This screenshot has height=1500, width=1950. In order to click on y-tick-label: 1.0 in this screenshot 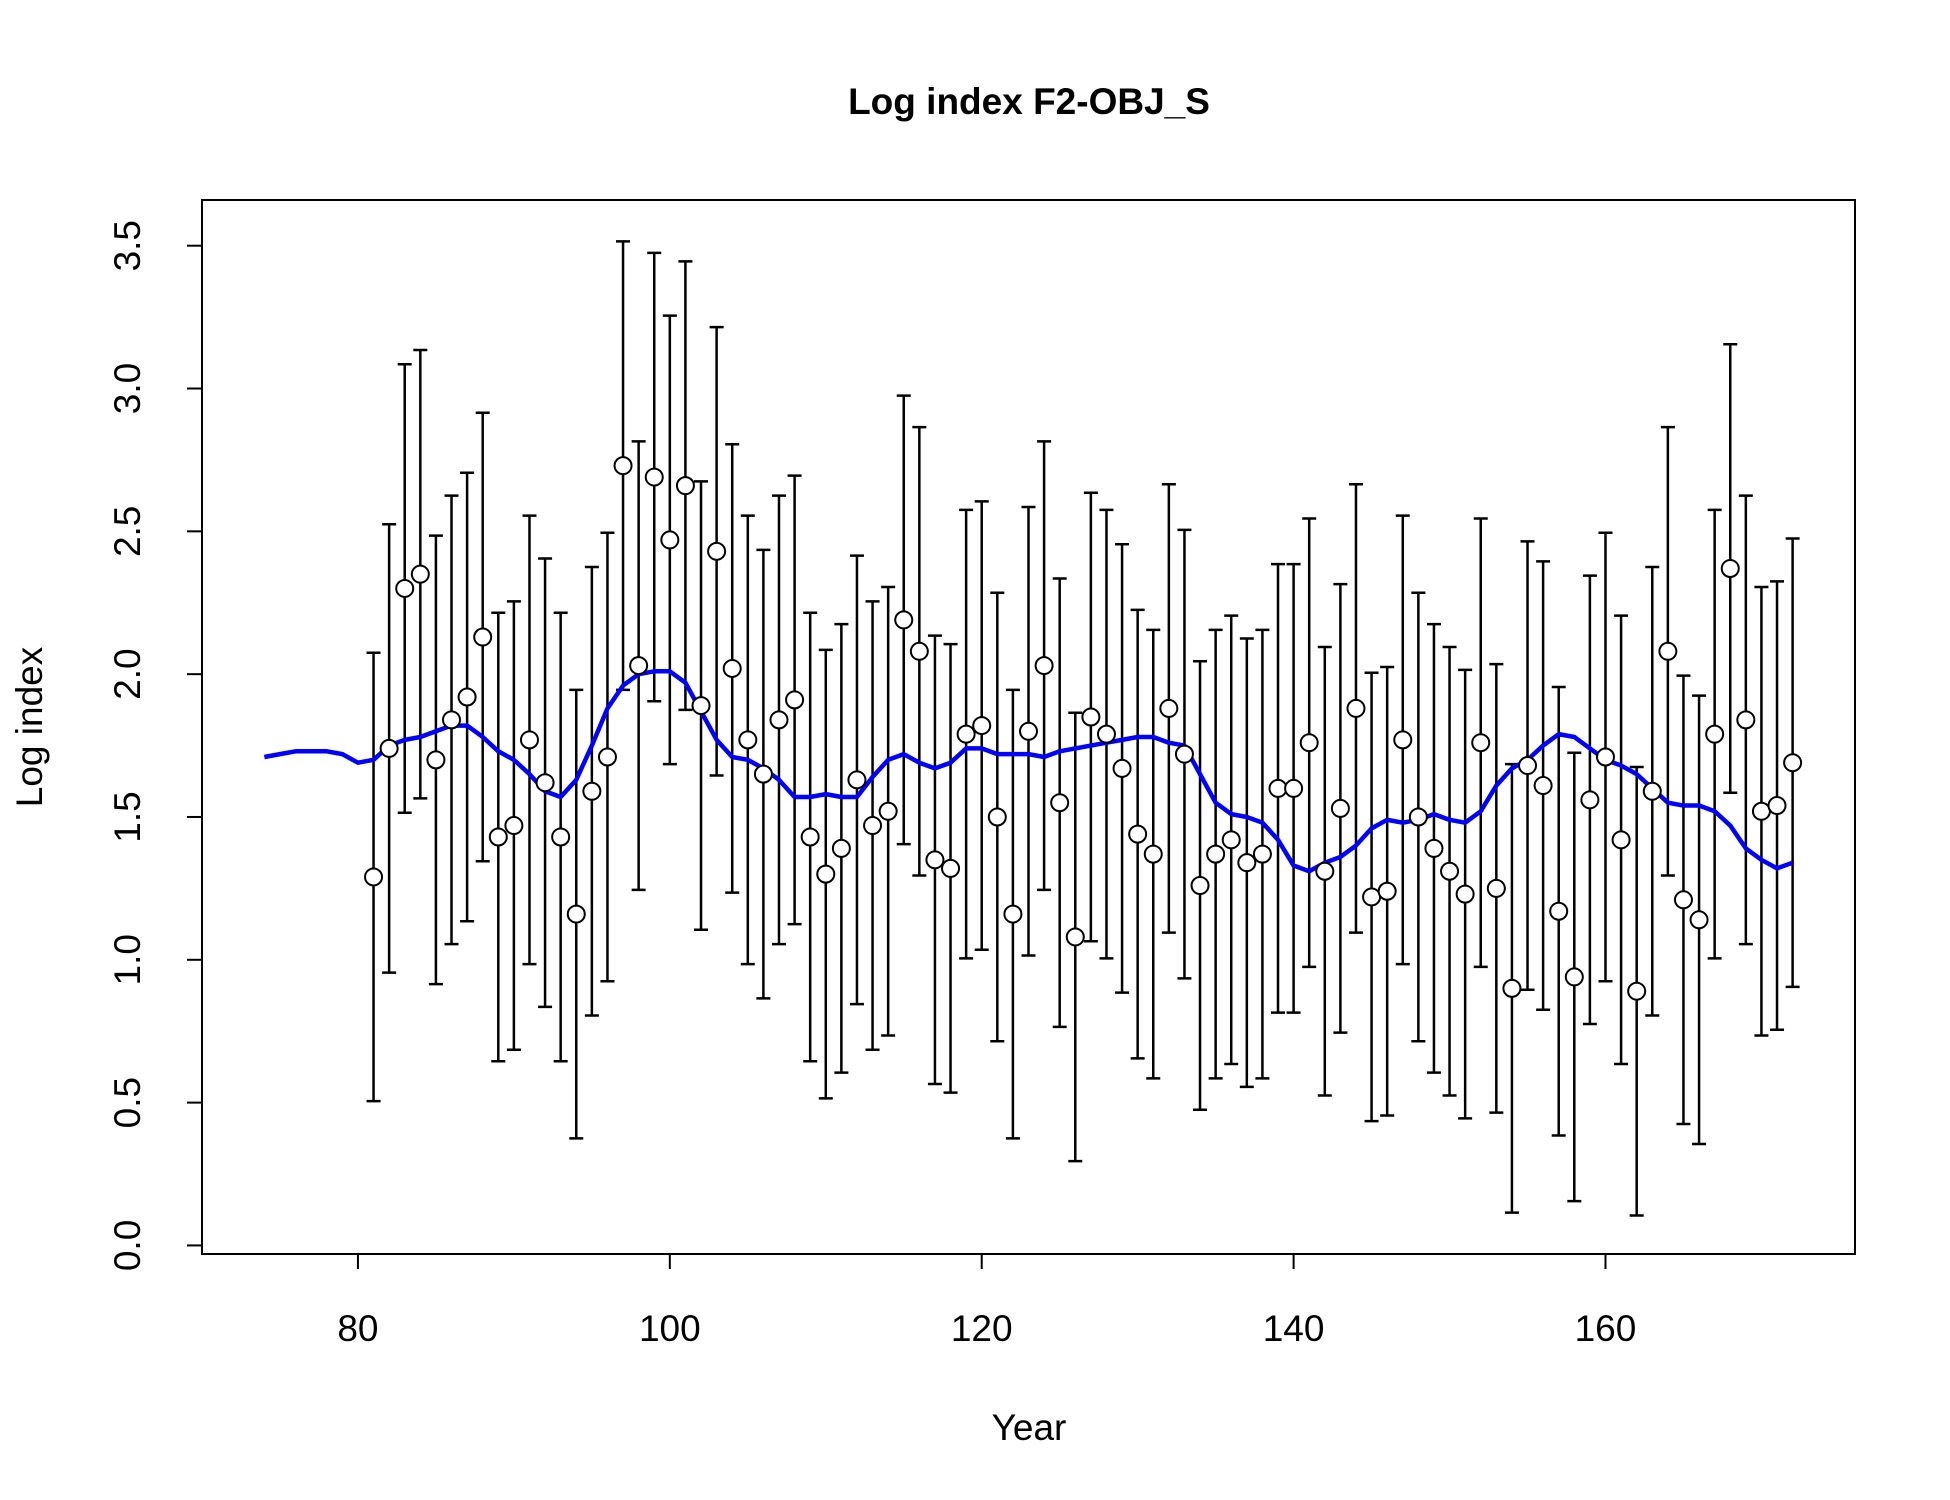, I will do `click(127, 959)`.